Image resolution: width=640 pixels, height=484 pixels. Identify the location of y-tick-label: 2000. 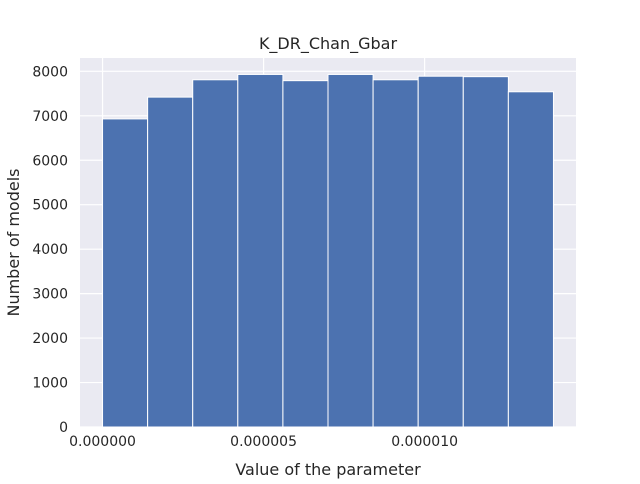
(50, 339).